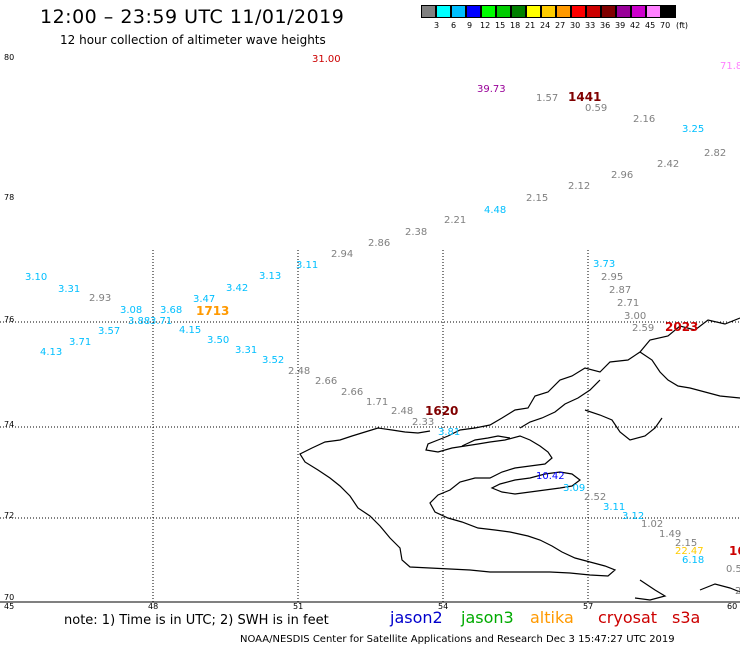  I want to click on swh-value: 2.42, so click(668, 164).